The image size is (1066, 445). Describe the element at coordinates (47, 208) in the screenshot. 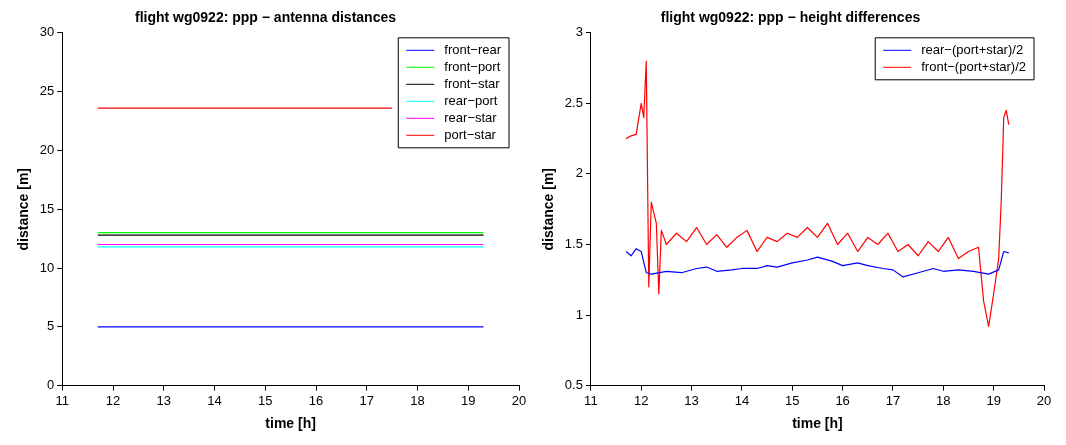

I see `y-tick-label: 15` at that location.